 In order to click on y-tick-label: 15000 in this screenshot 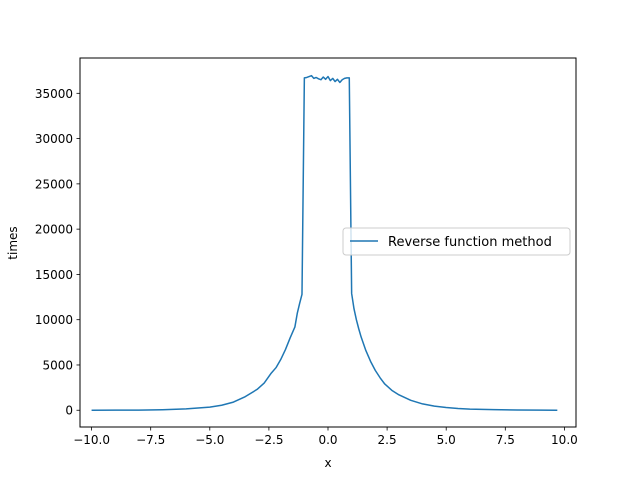, I will do `click(54, 275)`.